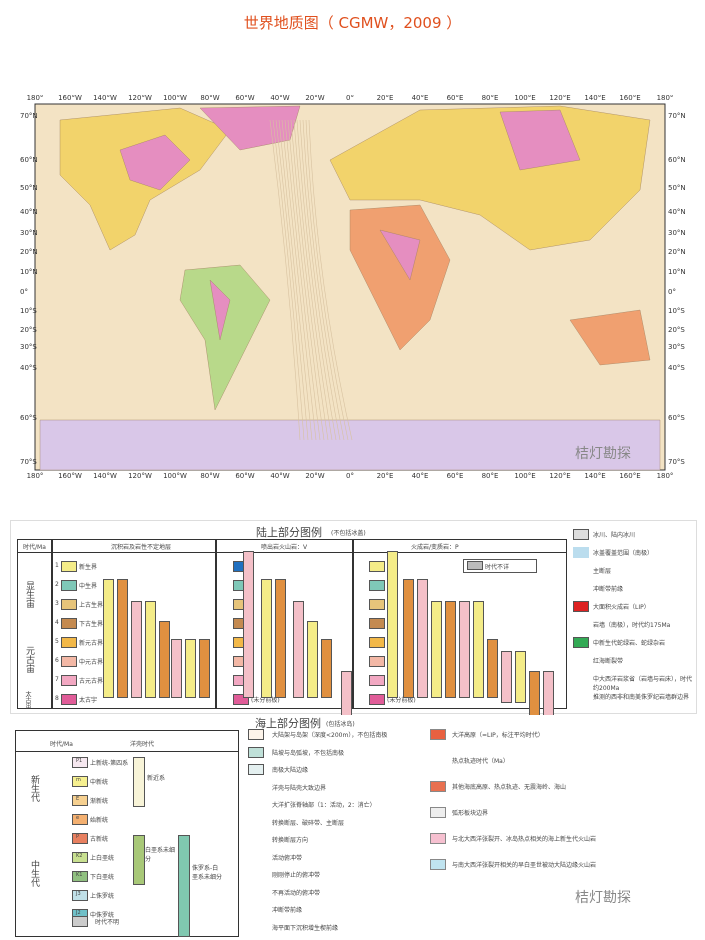 The width and height of the screenshot is (705, 940). What do you see at coordinates (299, 788) in the screenshot?
I see `legend-item-label: 洋壳与陆壳大致边界` at bounding box center [299, 788].